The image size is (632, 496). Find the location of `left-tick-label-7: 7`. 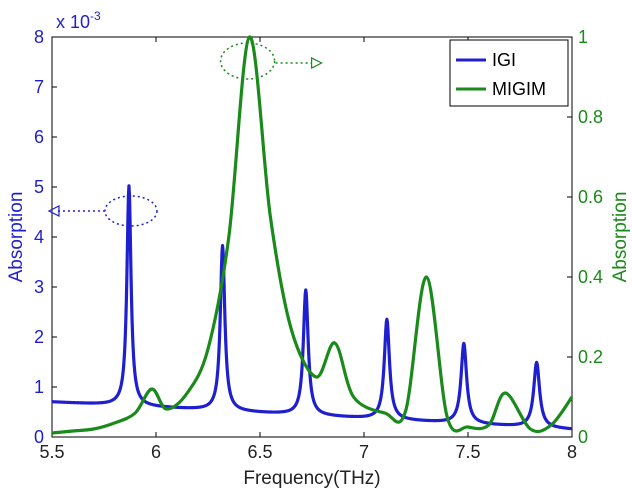

left-tick-label-7: 7 is located at coordinates (39, 87).